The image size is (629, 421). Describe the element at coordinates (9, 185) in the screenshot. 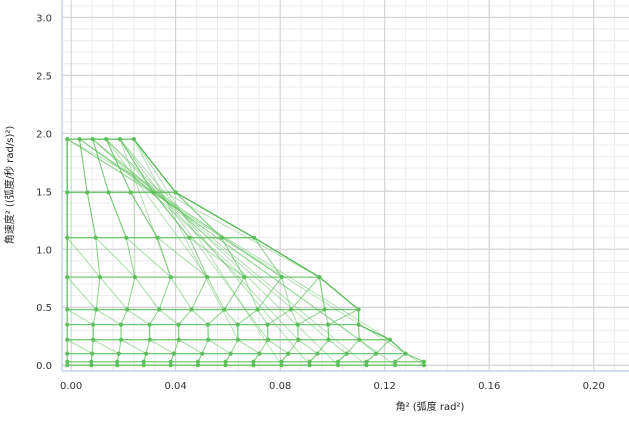

I see `y-axis-label: 角速度² ((弧度/秒 rad/s)²)` at that location.